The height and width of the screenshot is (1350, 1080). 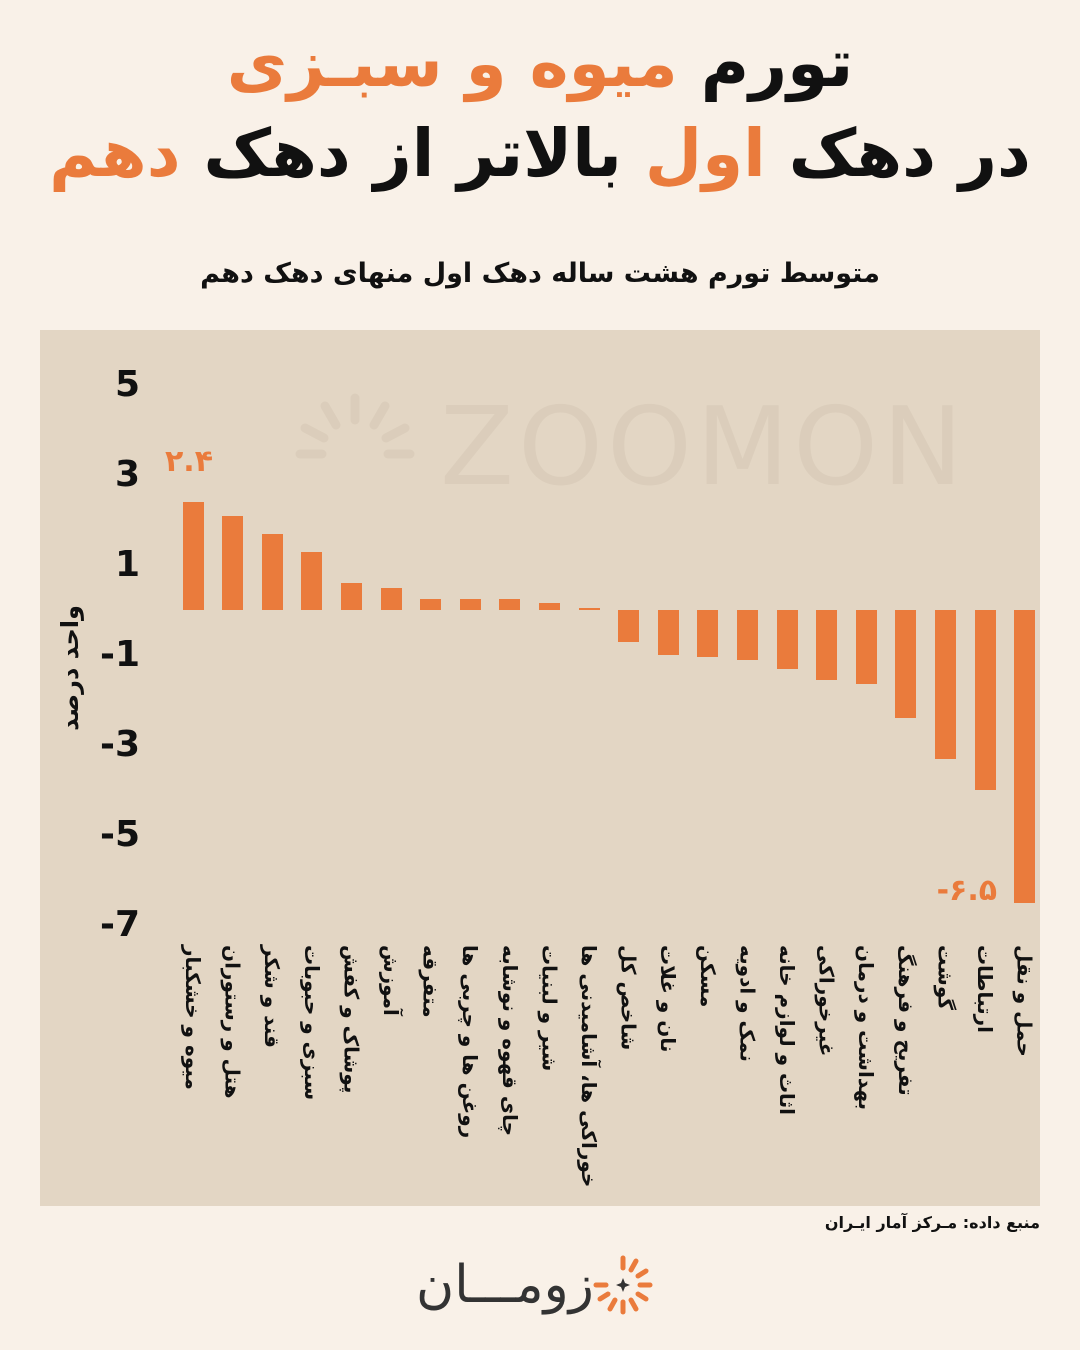 What do you see at coordinates (707, 976) in the screenshot?
I see `x-tick-label: مسکن` at bounding box center [707, 976].